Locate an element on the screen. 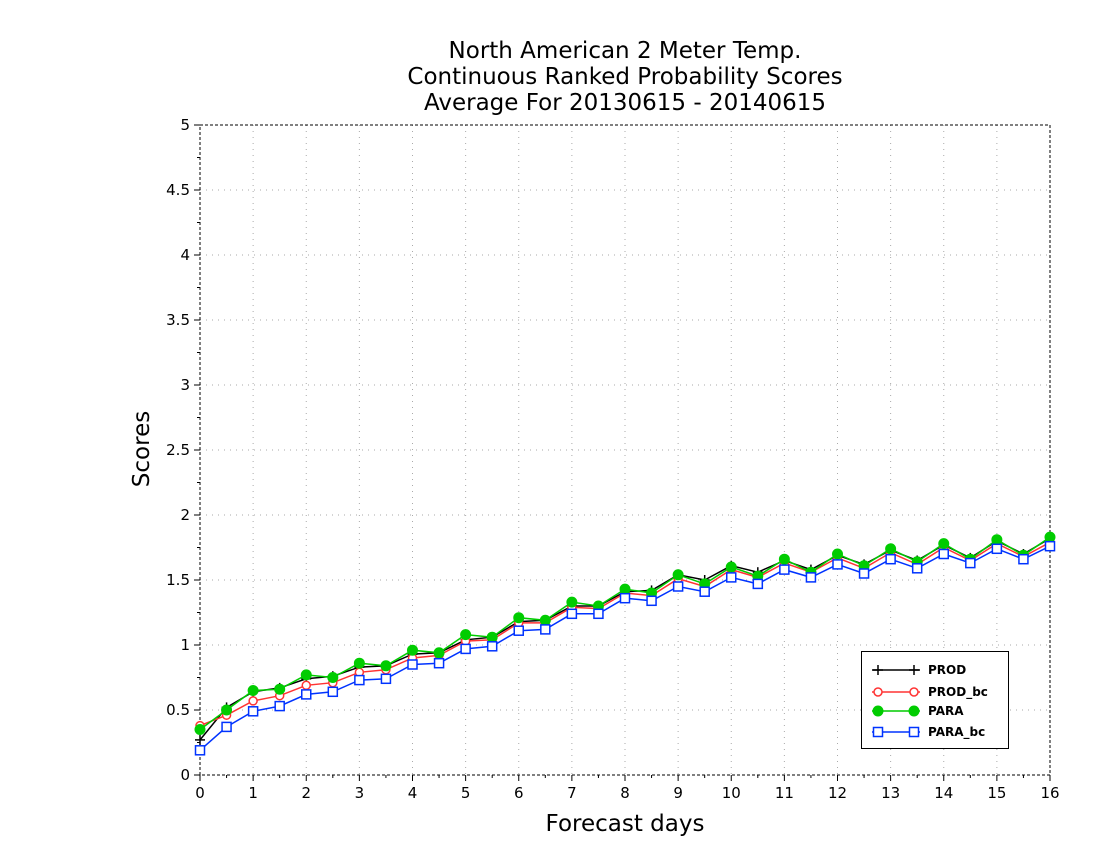 Image resolution: width=1100 pixels, height=850 pixels. y-tick-label: 1 is located at coordinates (185, 645).